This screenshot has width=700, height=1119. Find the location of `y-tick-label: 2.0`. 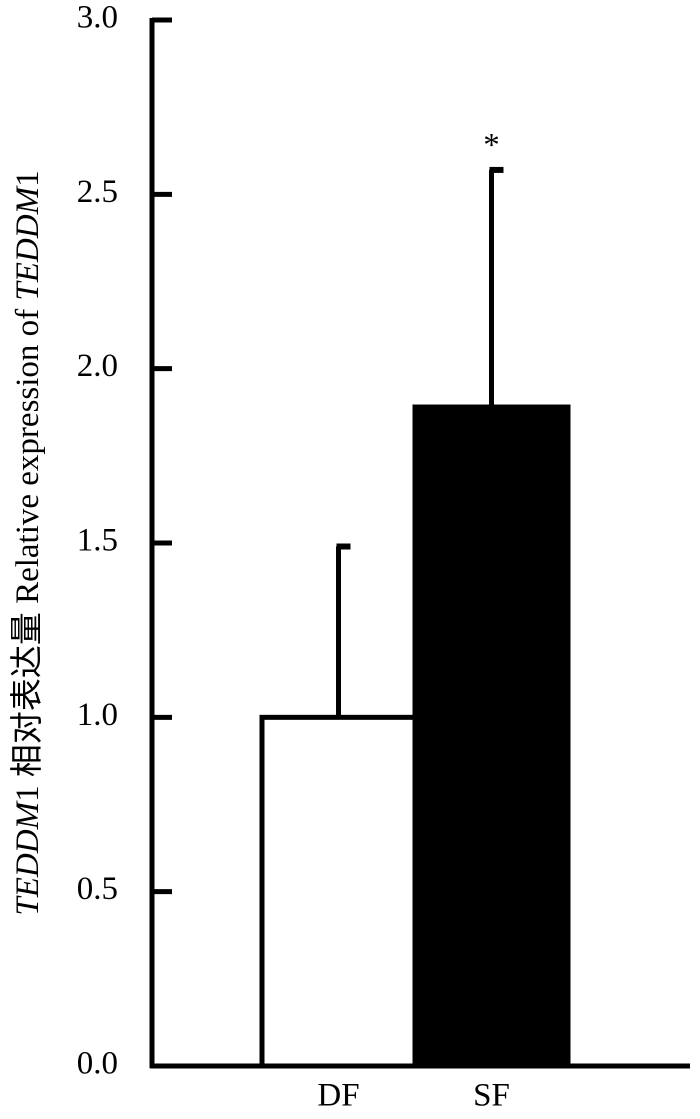

y-tick-label: 2.0 is located at coordinates (97, 366).